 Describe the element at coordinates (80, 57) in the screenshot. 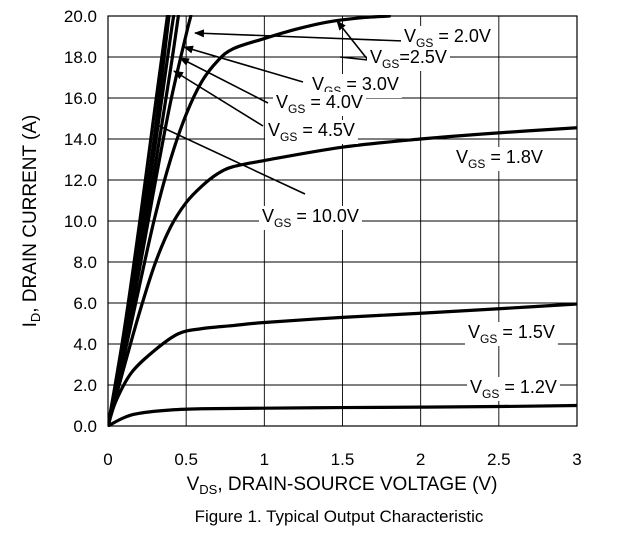

I see `y-tick-label: 18.0` at that location.